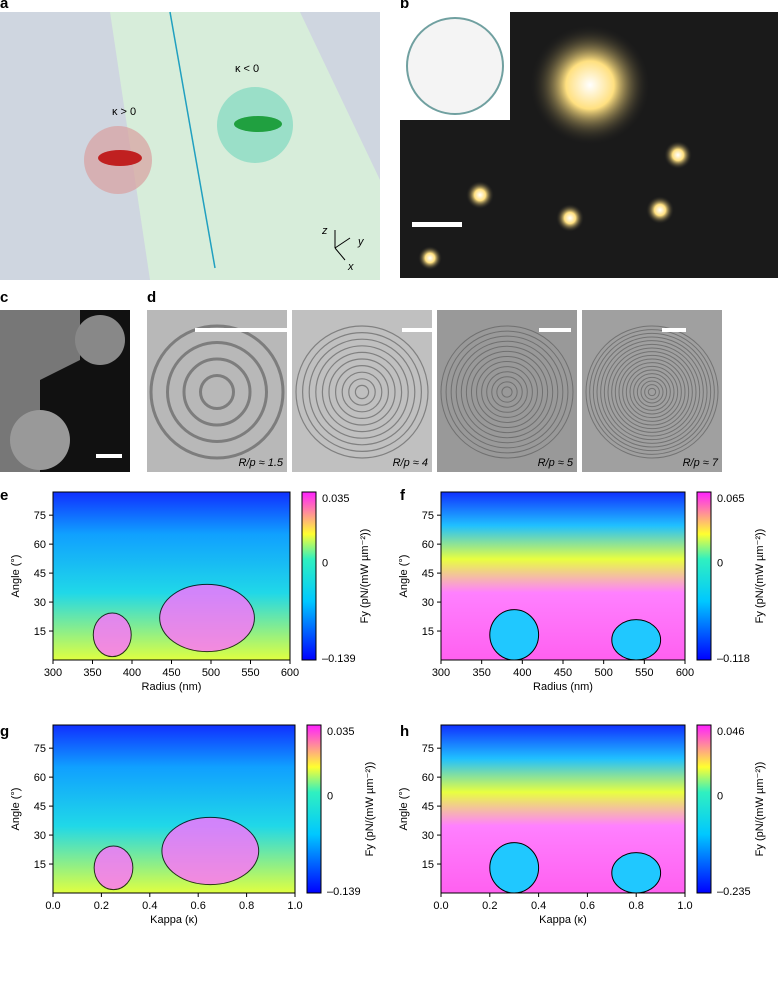  I want to click on x-tick-label: 0.0, so click(440, 906).